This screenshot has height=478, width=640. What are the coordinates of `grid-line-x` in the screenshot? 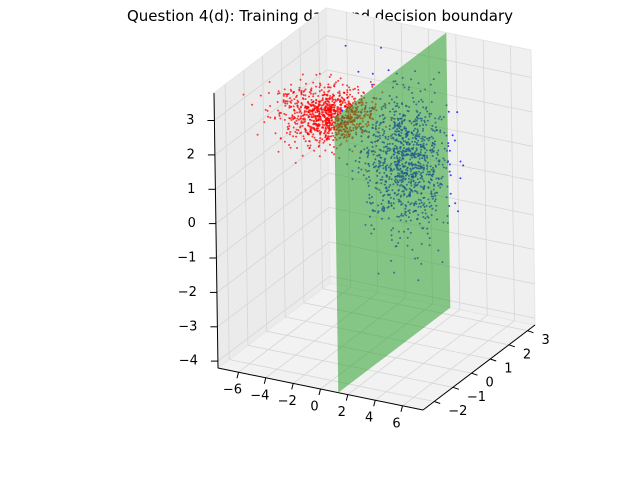 It's located at (512, 183).